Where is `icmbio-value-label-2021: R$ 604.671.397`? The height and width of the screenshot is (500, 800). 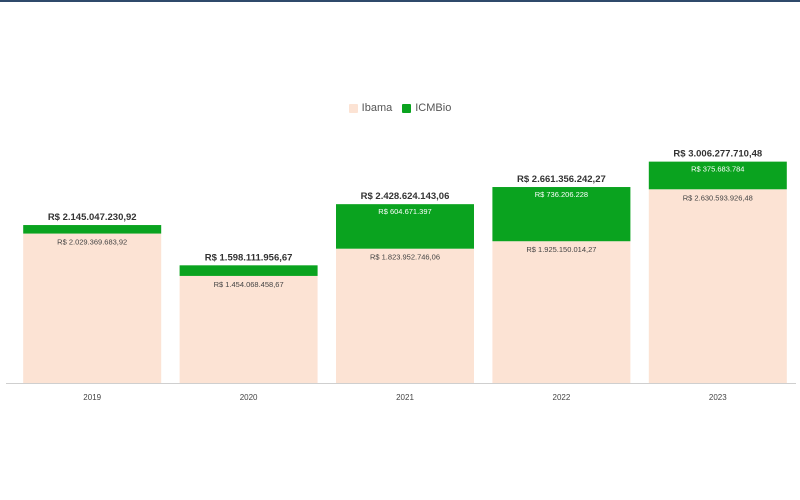 icmbio-value-label-2021: R$ 604.671.397 is located at coordinates (404, 211).